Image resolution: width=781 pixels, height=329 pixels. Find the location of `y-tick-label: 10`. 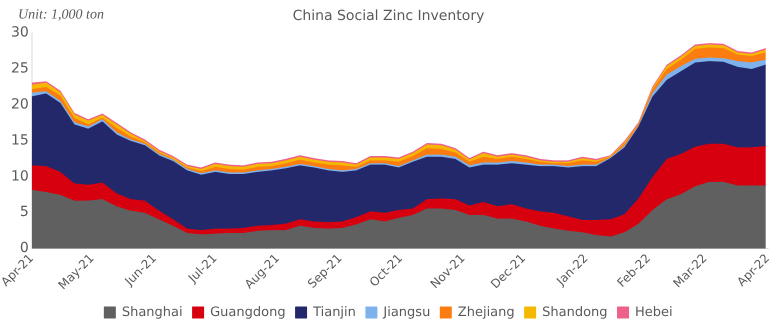

y-tick-label: 10 is located at coordinates (19, 176).